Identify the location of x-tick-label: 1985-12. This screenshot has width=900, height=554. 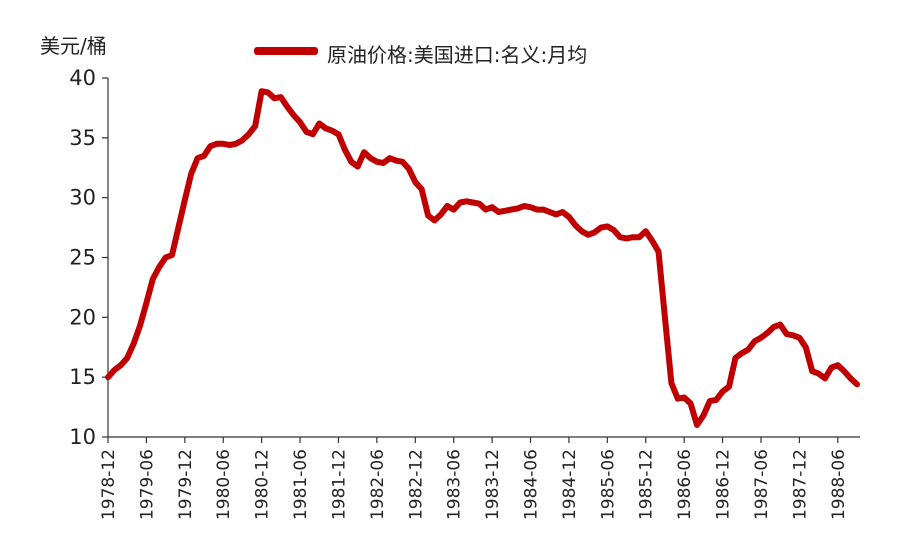
(647, 484).